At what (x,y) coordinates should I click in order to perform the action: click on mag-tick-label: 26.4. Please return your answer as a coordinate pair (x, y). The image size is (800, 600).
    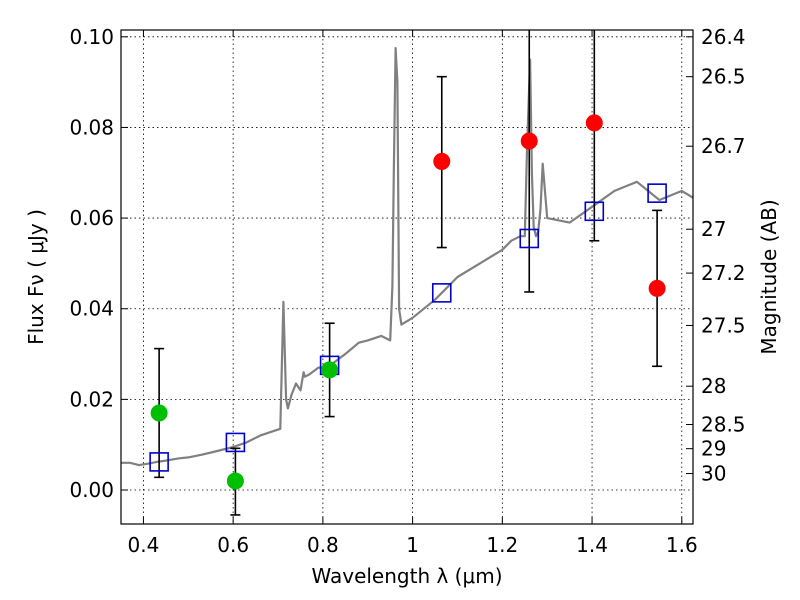
    Looking at the image, I should click on (723, 37).